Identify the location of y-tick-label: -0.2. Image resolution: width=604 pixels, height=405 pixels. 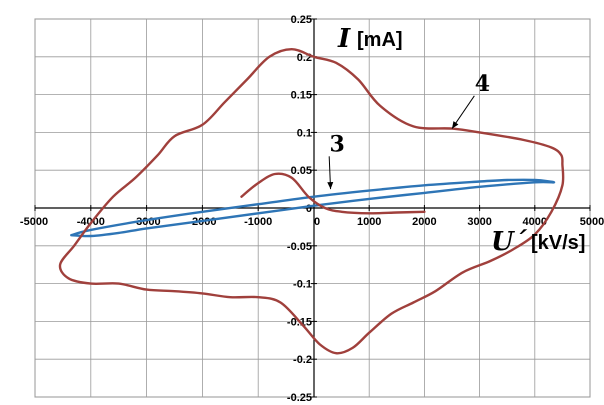
(302, 360).